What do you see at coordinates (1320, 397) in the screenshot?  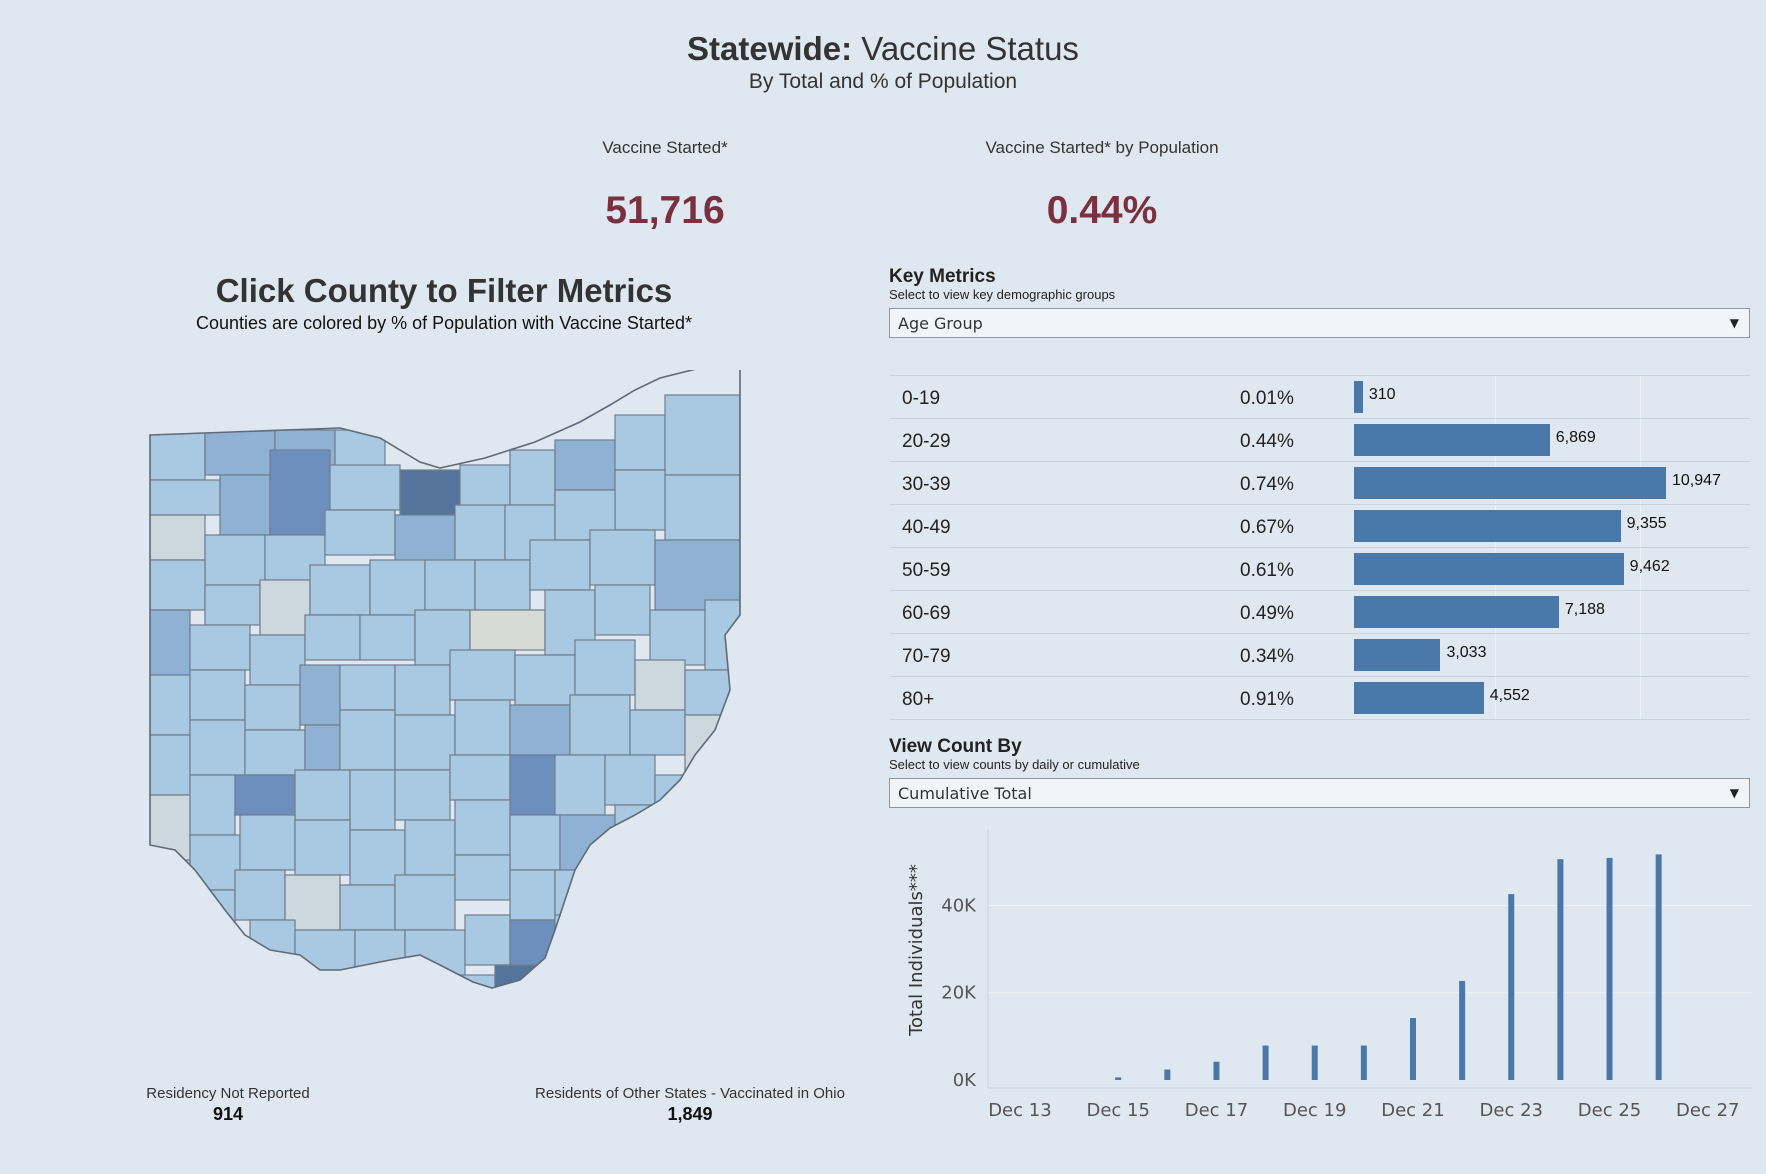 I see `table-row: 0-19 0.01% 310` at bounding box center [1320, 397].